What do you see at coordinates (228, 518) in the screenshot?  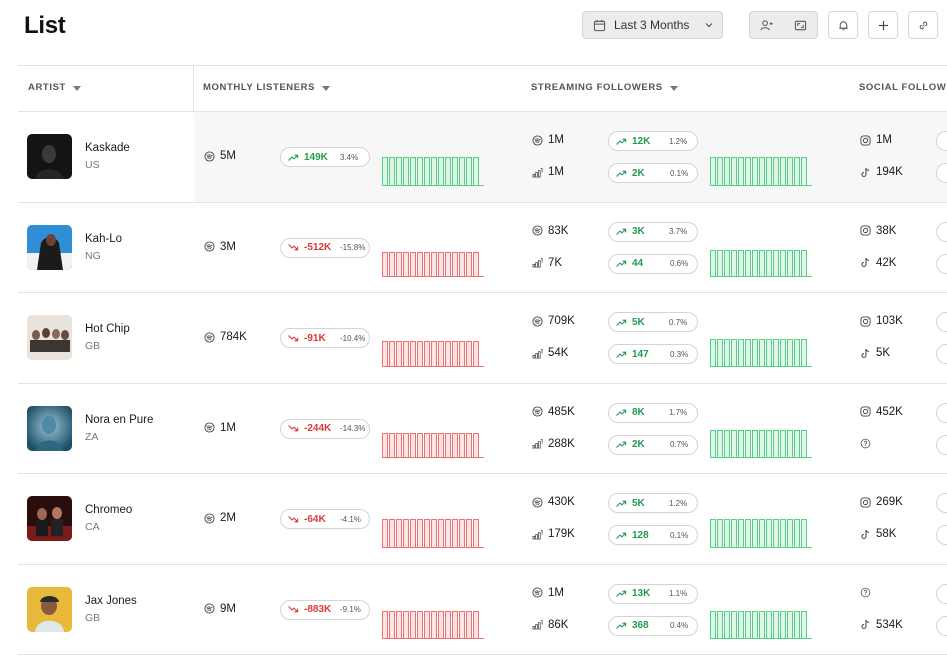 I see `monthly-listeners-value: 2M` at bounding box center [228, 518].